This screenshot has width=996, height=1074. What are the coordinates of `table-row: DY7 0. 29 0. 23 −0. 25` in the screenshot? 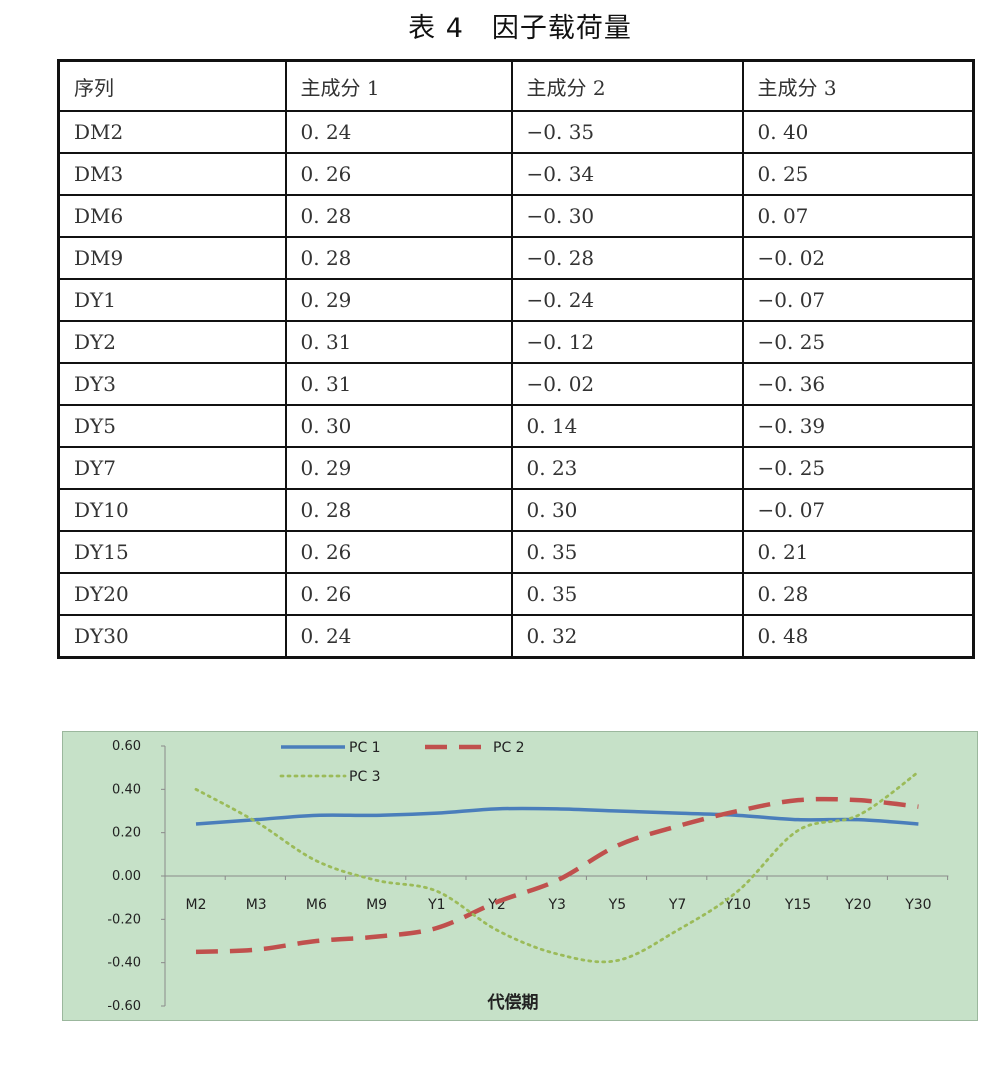 It's located at (516, 468).